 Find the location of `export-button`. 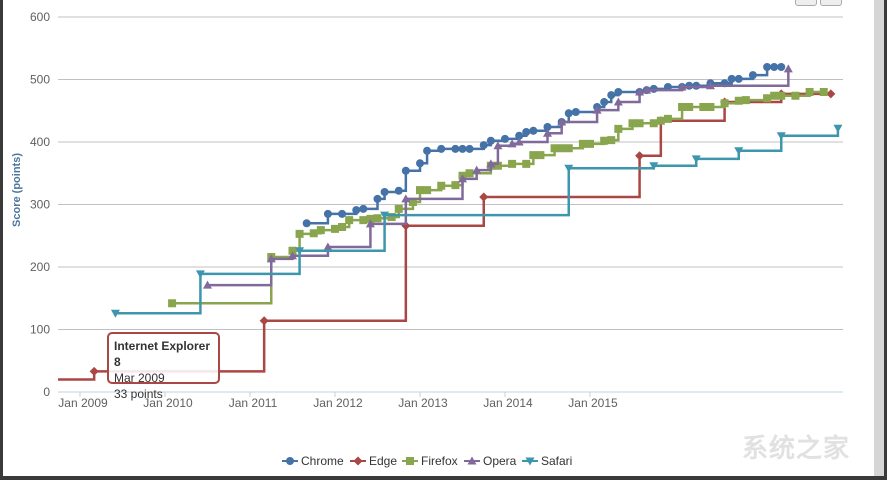

export-button is located at coordinates (806, 3).